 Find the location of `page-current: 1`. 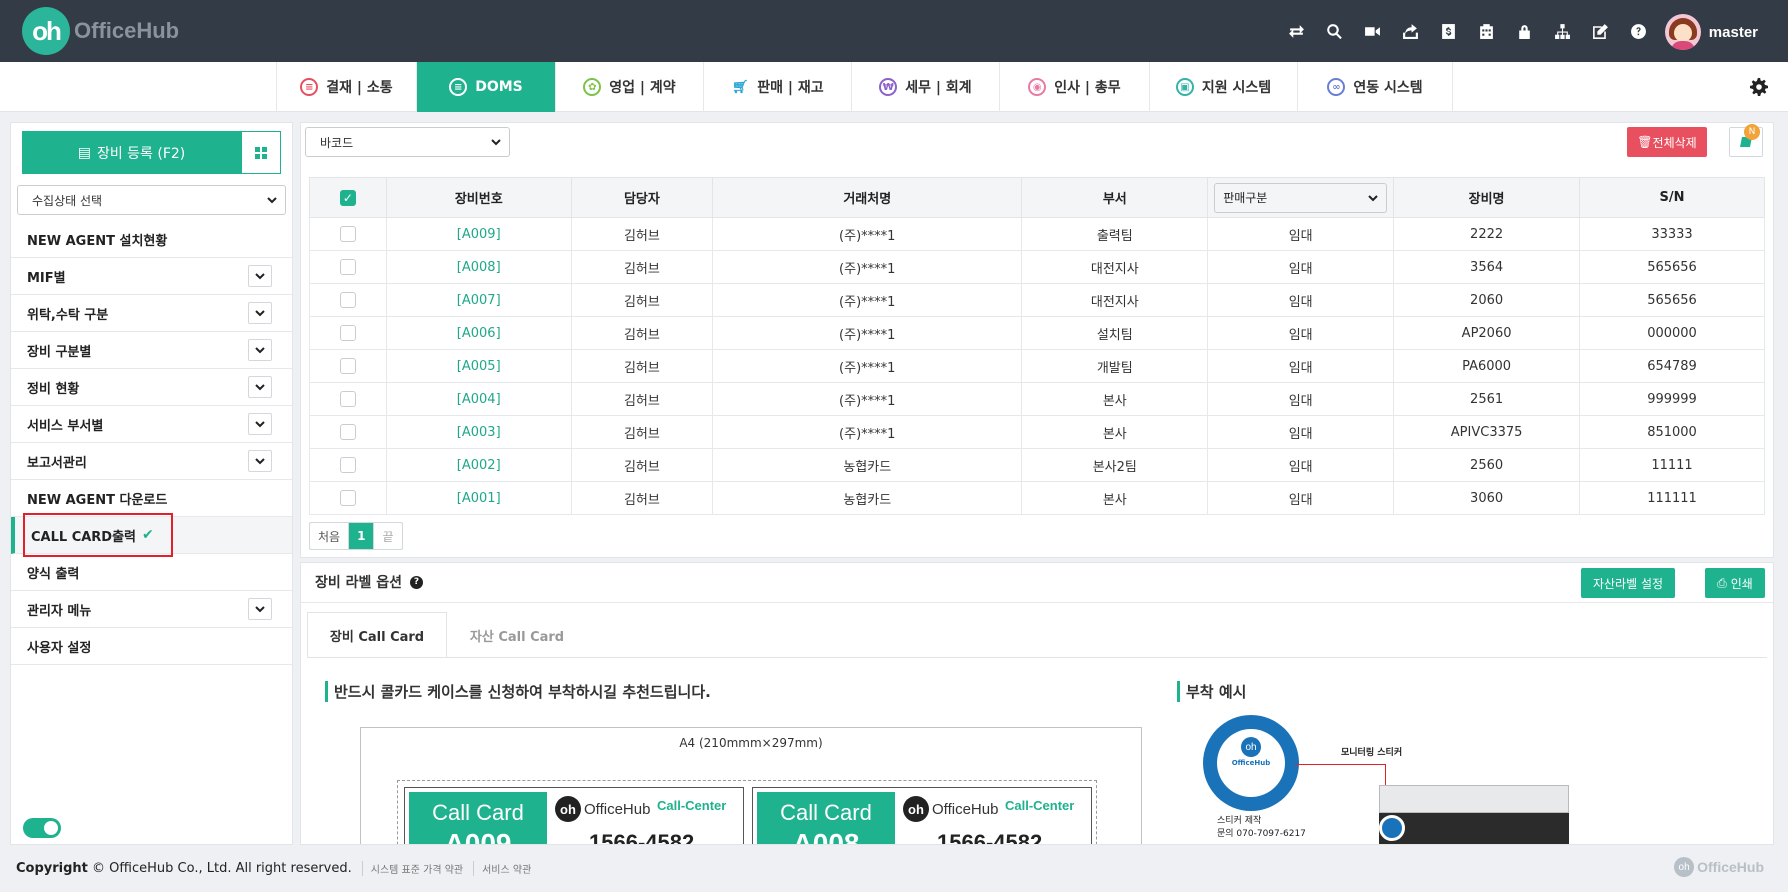

page-current: 1 is located at coordinates (362, 536).